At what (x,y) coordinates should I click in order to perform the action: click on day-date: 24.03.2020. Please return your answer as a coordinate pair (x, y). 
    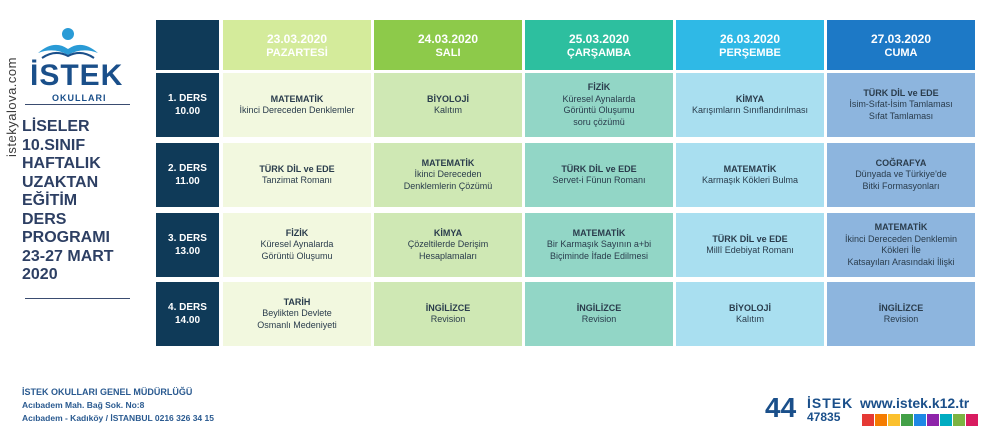
    Looking at the image, I should click on (448, 39).